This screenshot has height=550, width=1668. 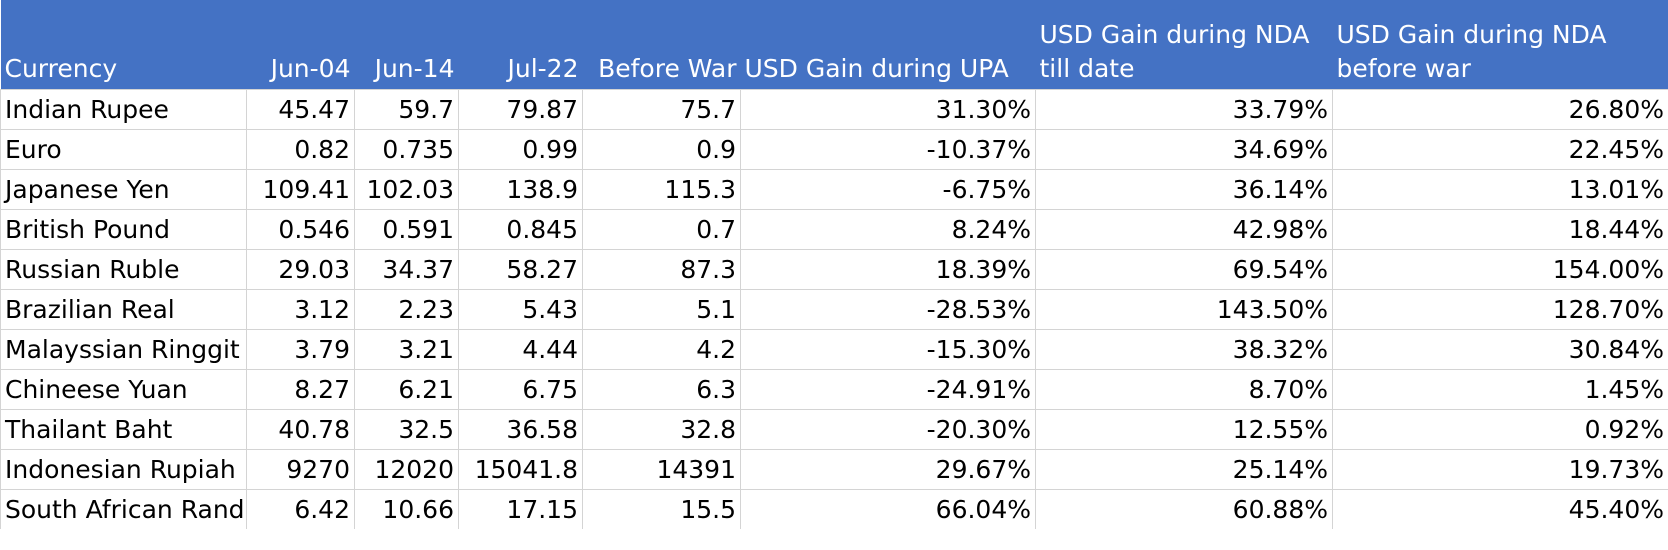 What do you see at coordinates (300, 309) in the screenshot?
I see `jun-04-cell: 3.12` at bounding box center [300, 309].